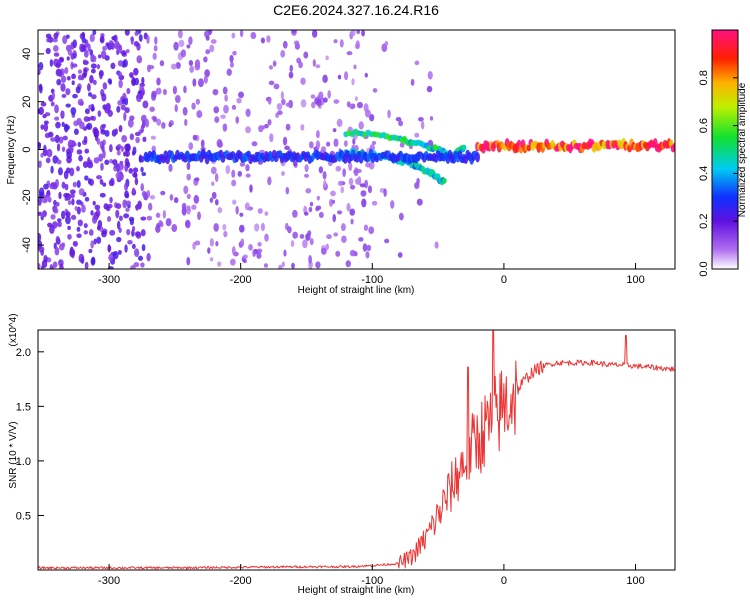  Describe the element at coordinates (356, 290) in the screenshot. I see `spectrogram-x-label: Height of straight line (km)` at that location.